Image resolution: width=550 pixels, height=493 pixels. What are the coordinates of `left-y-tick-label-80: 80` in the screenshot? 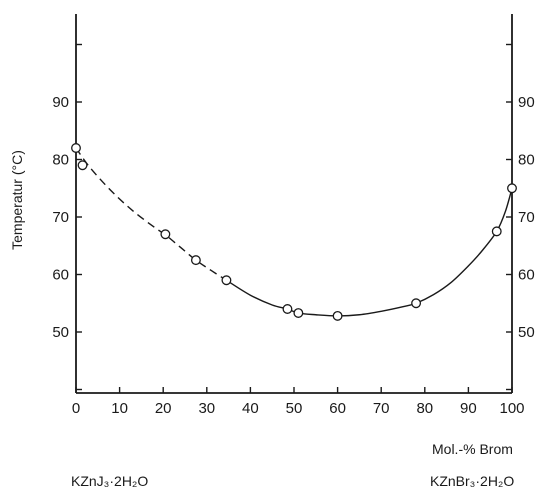 It's located at (60, 160).